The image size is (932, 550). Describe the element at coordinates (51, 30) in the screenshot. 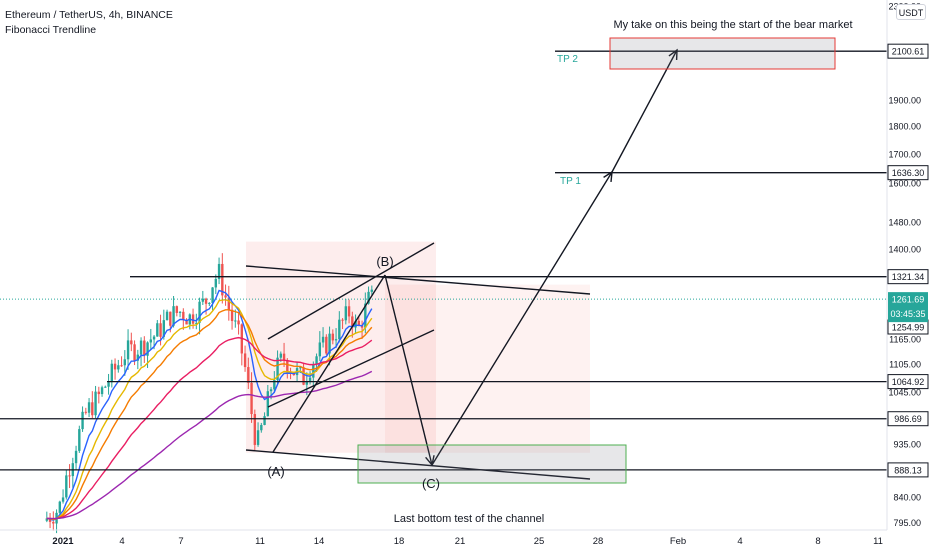

I see `indicator-label: Fibonacci Trendline` at that location.